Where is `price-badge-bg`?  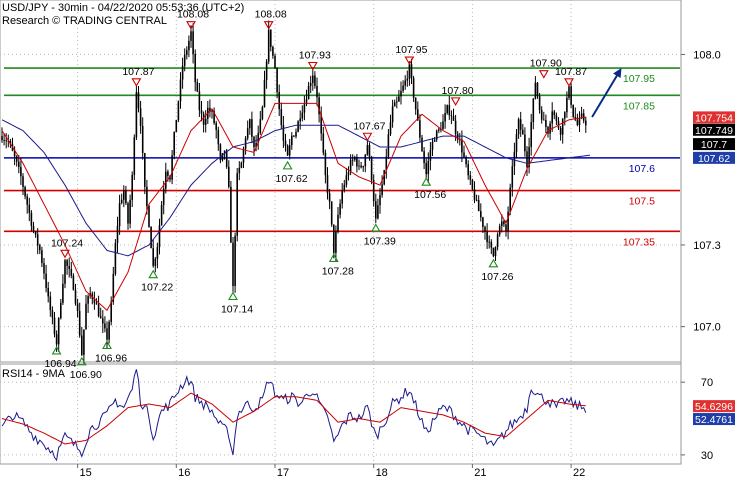
price-badge-bg is located at coordinates (714, 117).